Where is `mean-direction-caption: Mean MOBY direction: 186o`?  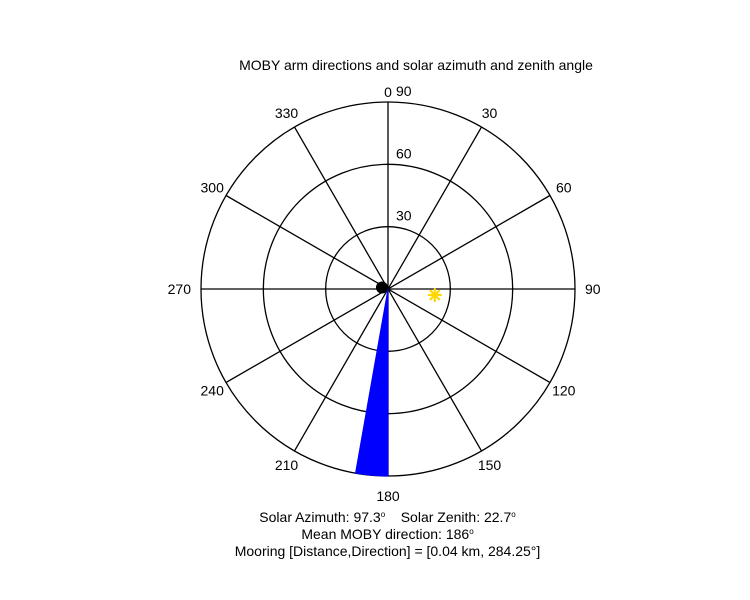 mean-direction-caption: Mean MOBY direction: 186o is located at coordinates (375, 534).